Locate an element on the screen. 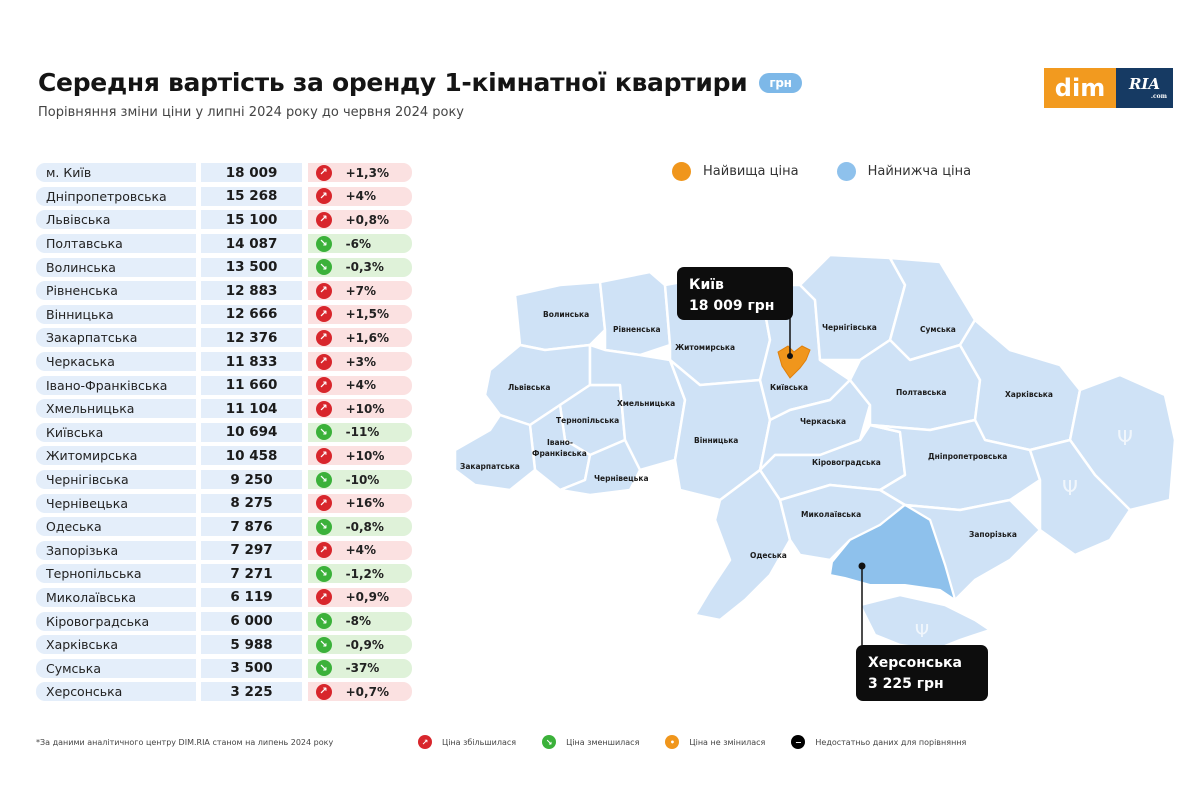  map-label-ternopilska: Тернопільська is located at coordinates (587, 420).